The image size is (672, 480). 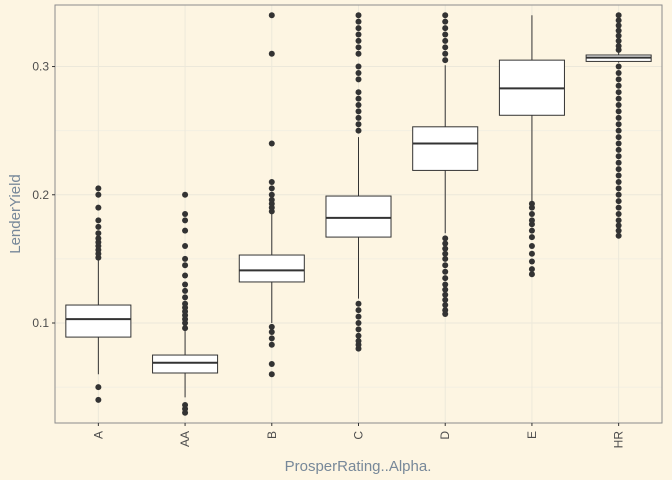 I want to click on box-HR, so click(x=618, y=125).